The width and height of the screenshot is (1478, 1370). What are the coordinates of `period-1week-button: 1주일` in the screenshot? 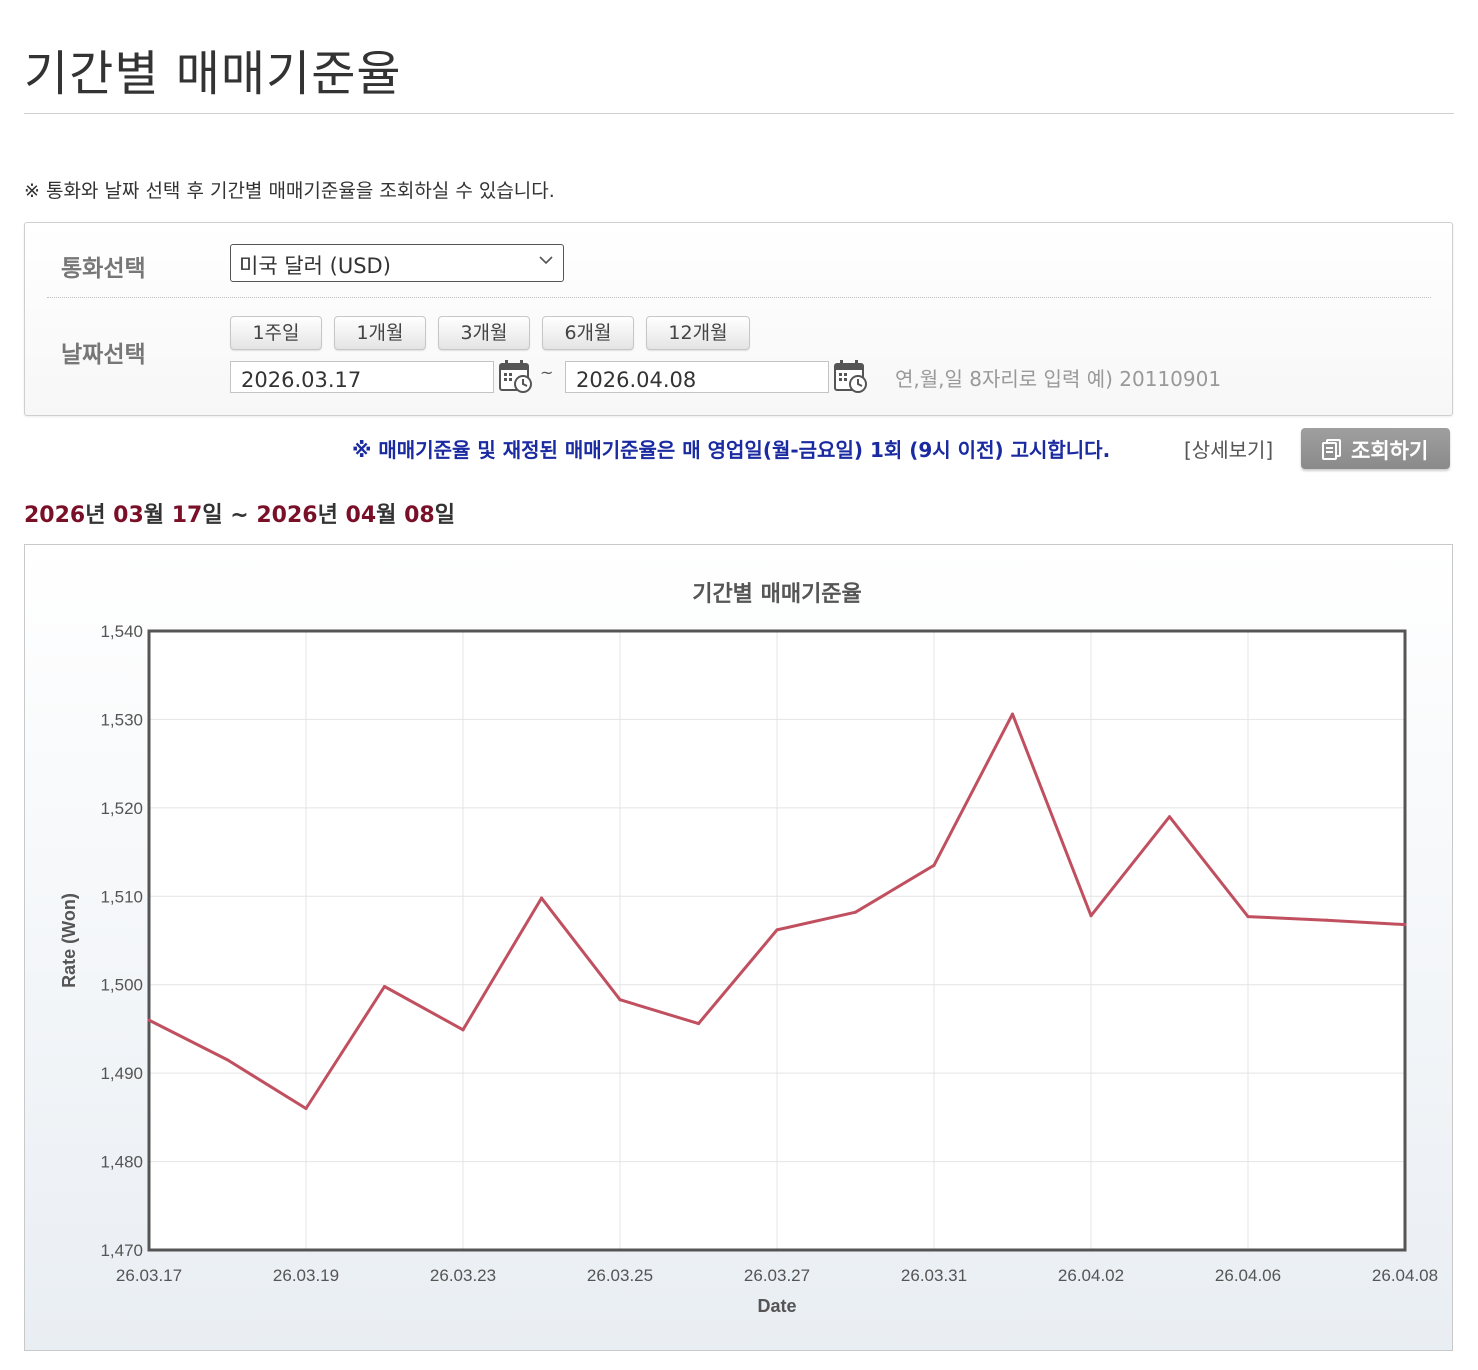 It's located at (276, 333).